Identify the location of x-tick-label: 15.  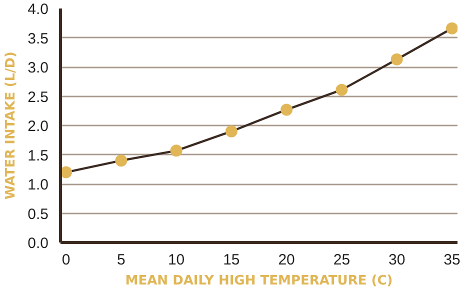
(231, 260).